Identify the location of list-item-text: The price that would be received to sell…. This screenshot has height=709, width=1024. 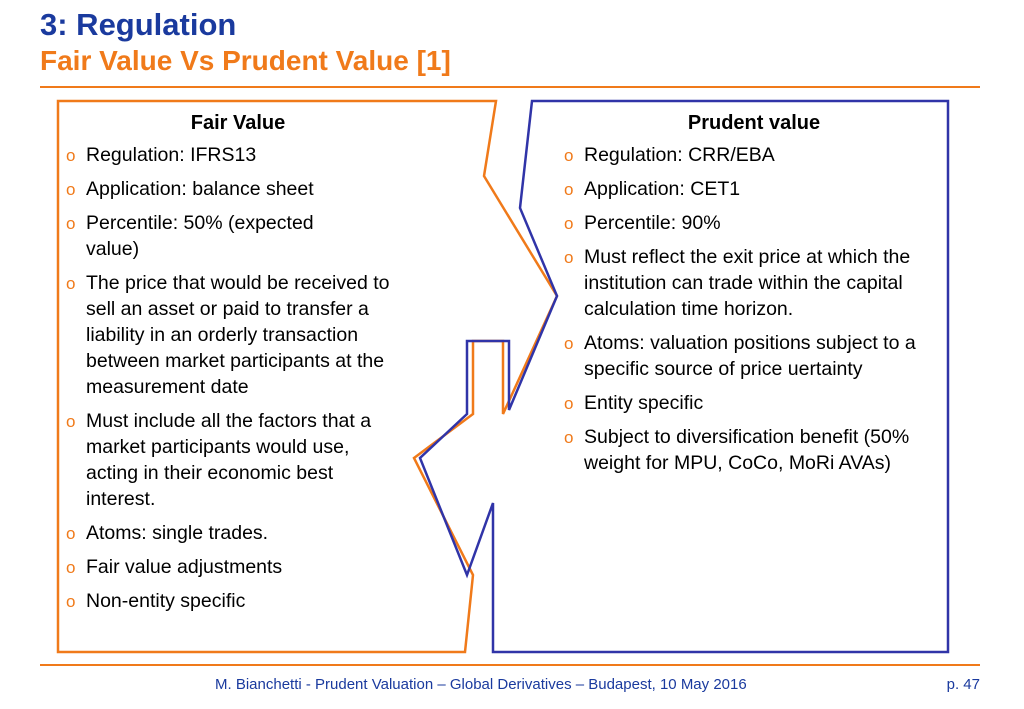
(238, 335).